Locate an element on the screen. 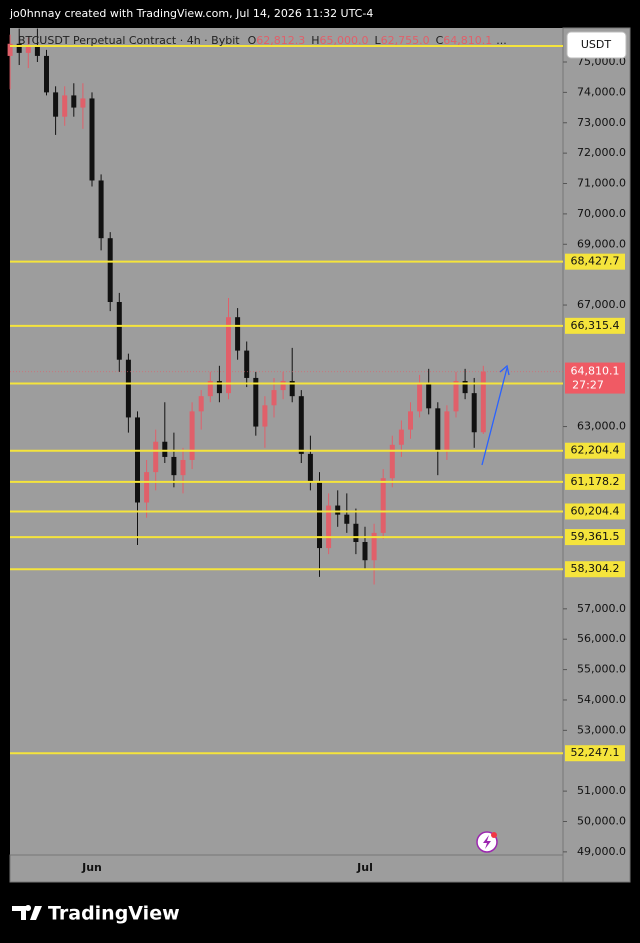 The width and height of the screenshot is (640, 943). y-tick-label: 69,000.0 is located at coordinates (601, 243).